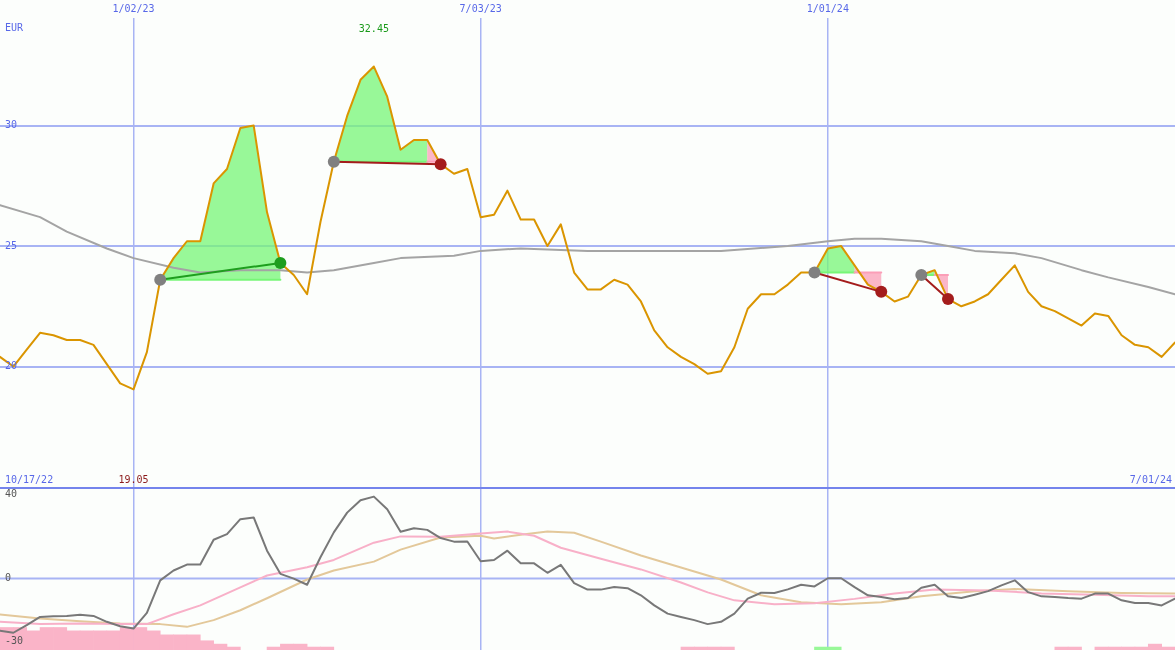 The height and width of the screenshot is (650, 1175). Describe the element at coordinates (11, 125) in the screenshot. I see `y-tick-label: 30` at that location.